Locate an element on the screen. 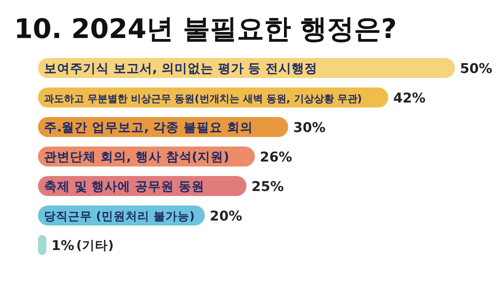 This screenshot has width=500, height=282. bar is located at coordinates (42, 245).